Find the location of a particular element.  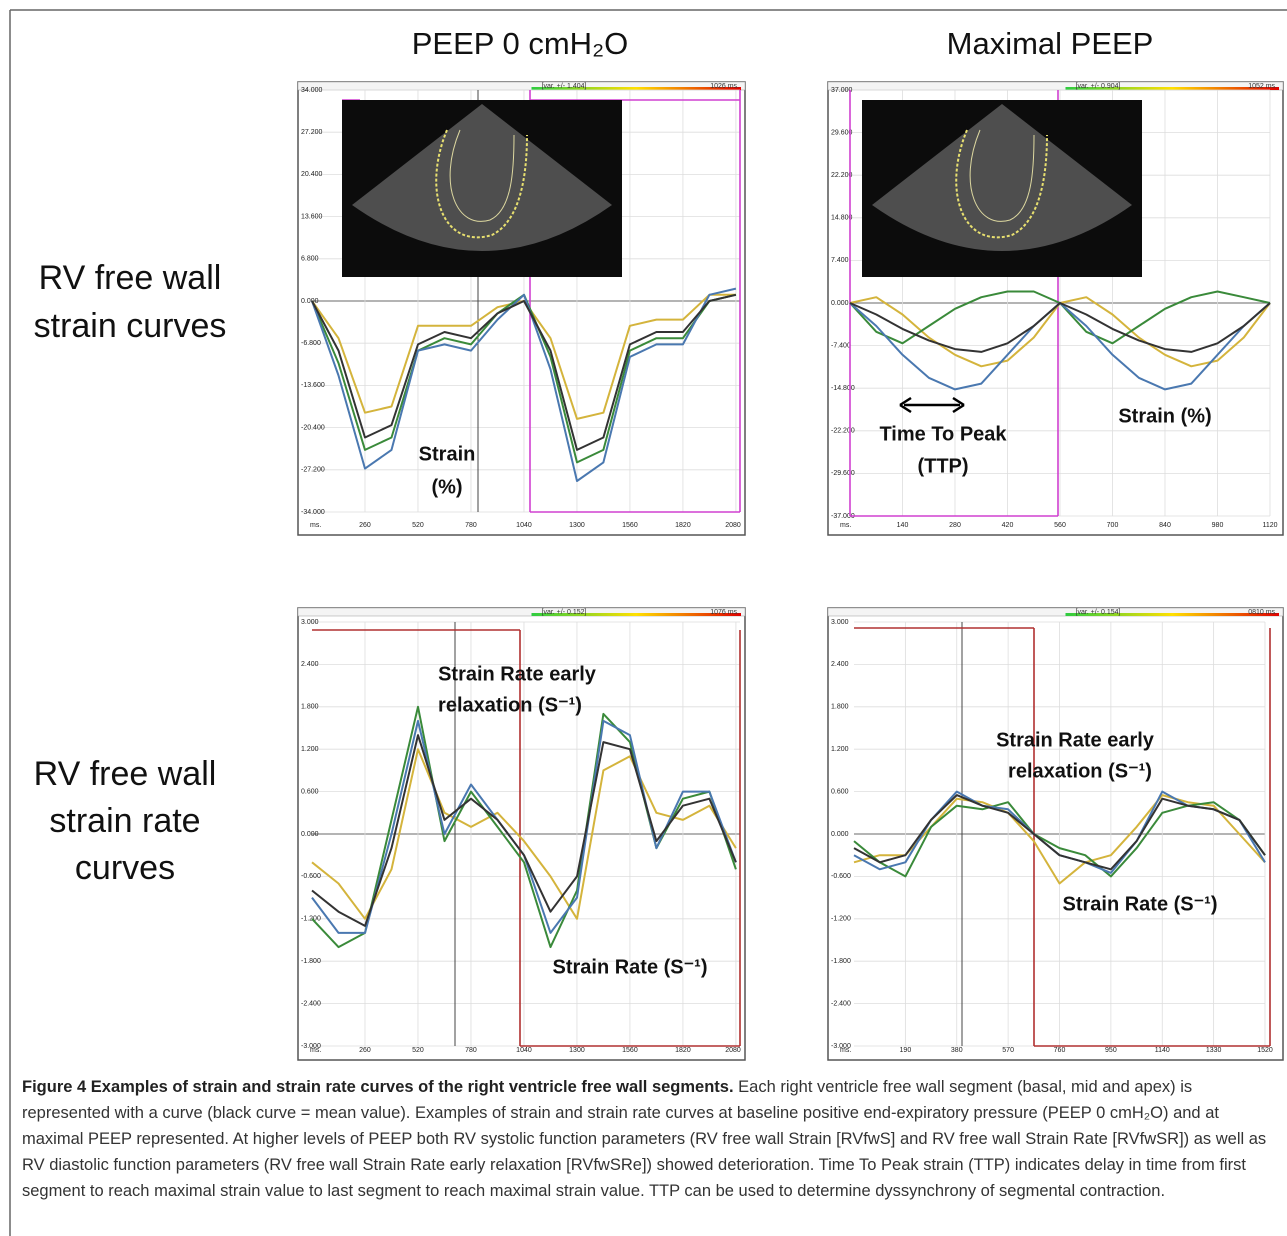

y-tick-label: -0.600 is located at coordinates (841, 876).